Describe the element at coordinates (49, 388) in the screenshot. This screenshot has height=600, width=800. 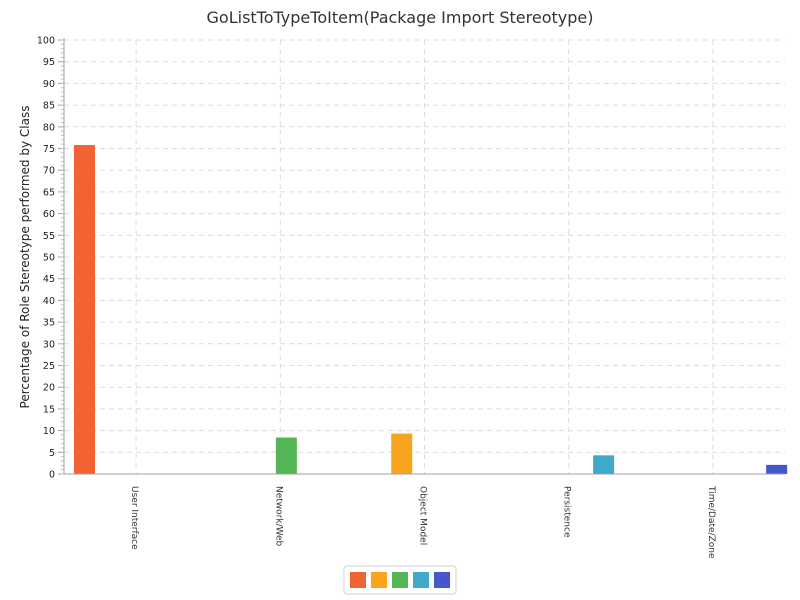
I see `y-tick-label: 20` at that location.